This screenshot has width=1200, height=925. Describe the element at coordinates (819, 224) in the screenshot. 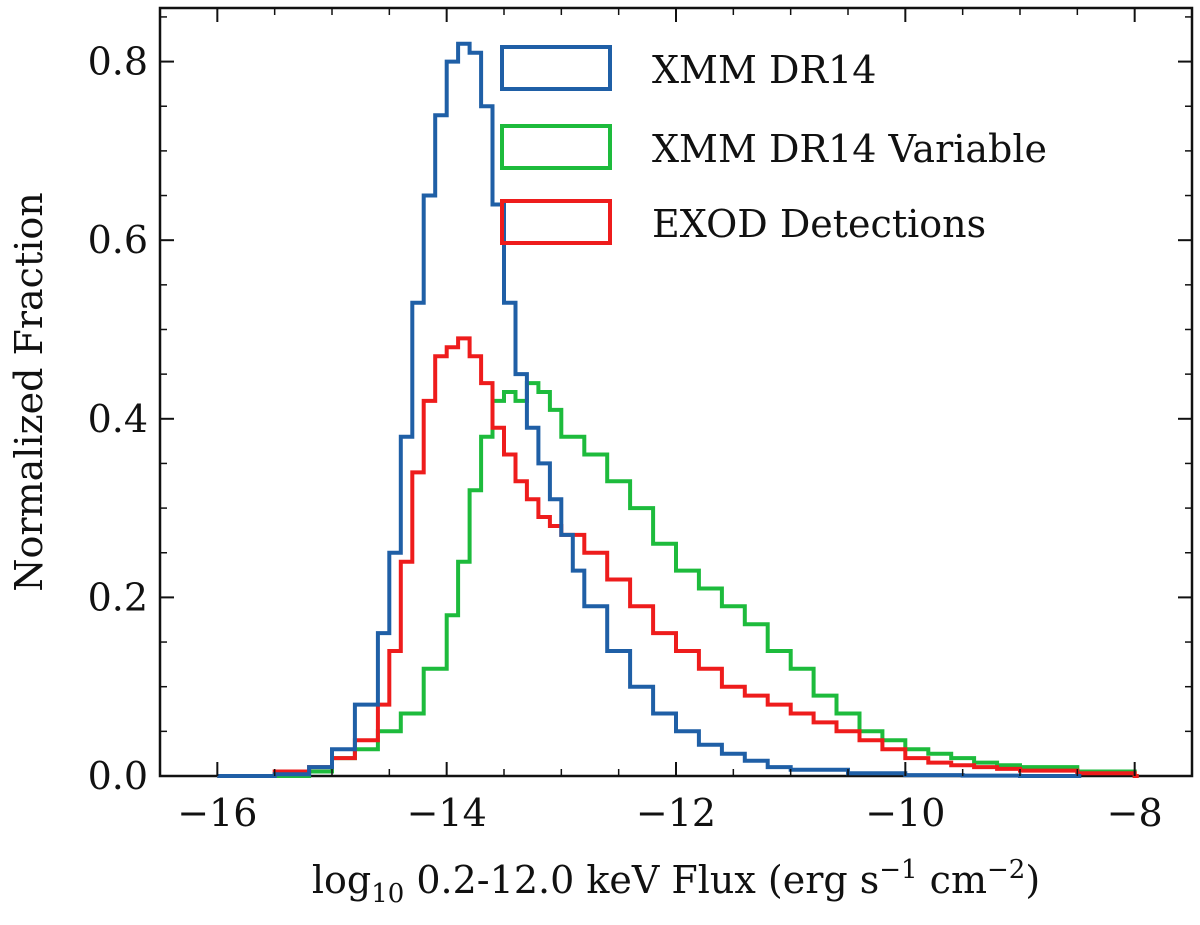

I see `legend-label-exod-detections: EXOD Detections` at that location.